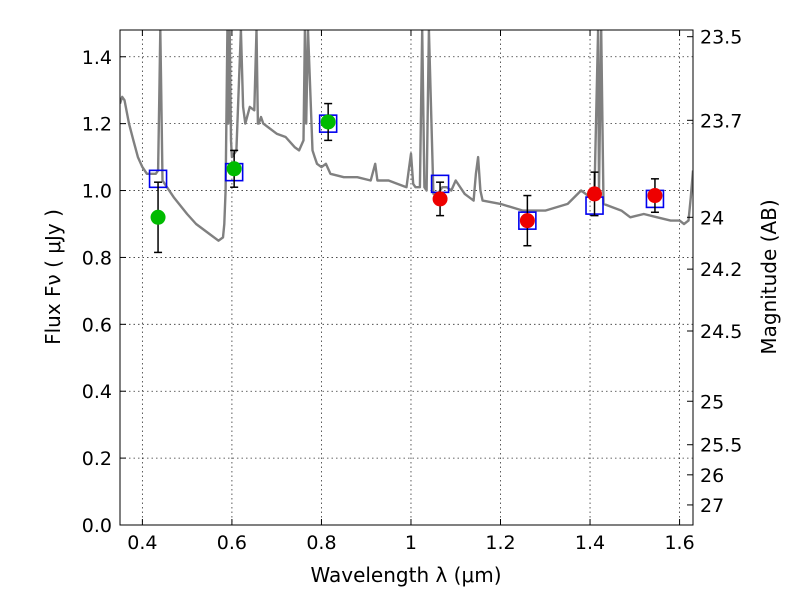 The image size is (800, 600). What do you see at coordinates (712, 506) in the screenshot?
I see `right-tick-label: 27` at bounding box center [712, 506].